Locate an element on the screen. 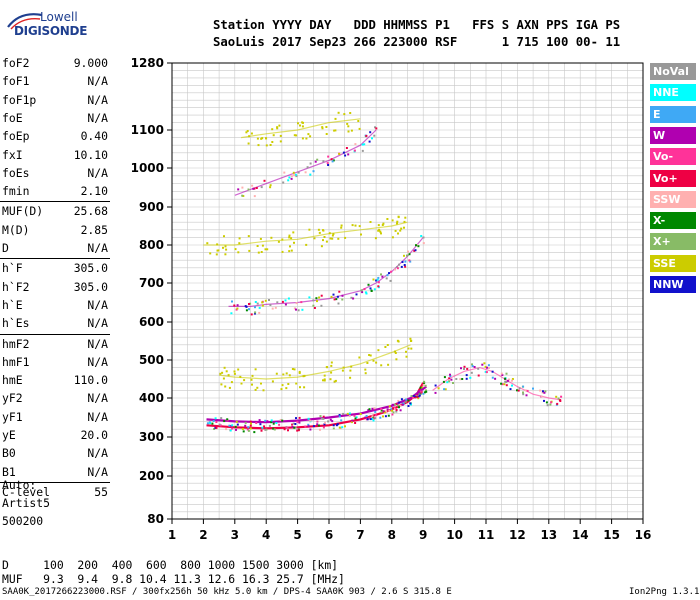 This screenshot has width=700, height=600. x-tick-label: 13 is located at coordinates (548, 535).